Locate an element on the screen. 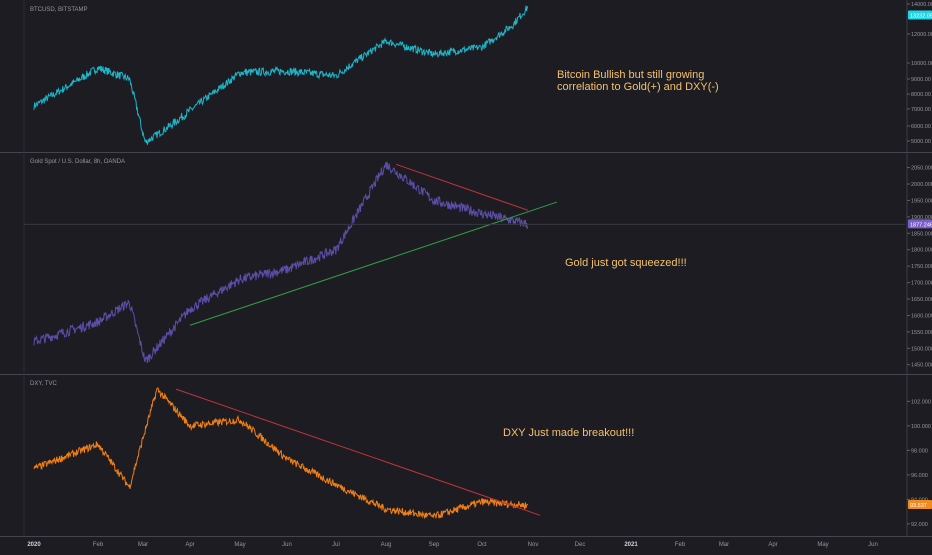 The image size is (932, 555). y-tick-label: 12000.00 is located at coordinates (921, 35).